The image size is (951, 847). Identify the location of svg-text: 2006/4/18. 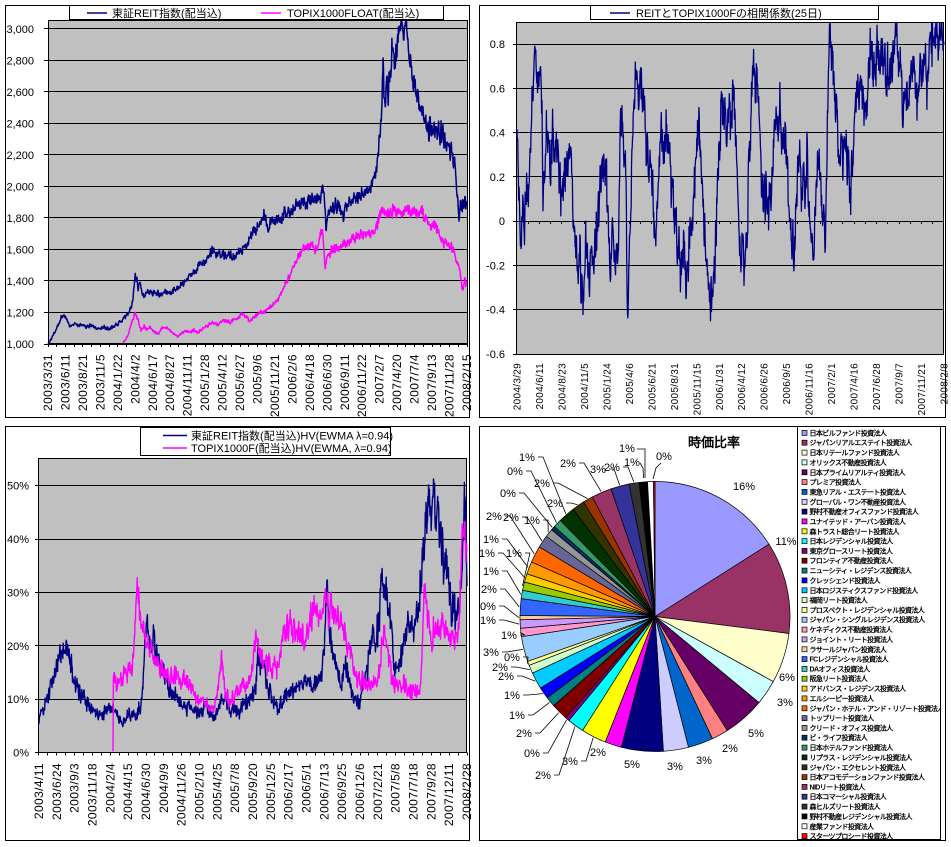
(310, 382).